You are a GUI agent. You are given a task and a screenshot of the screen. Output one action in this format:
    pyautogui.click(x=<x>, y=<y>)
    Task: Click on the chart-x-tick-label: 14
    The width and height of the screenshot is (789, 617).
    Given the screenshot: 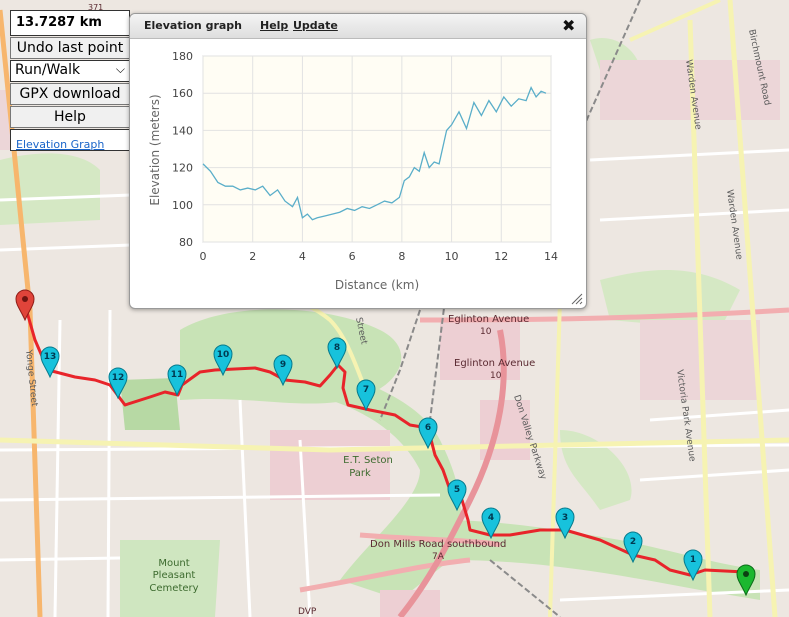 What is the action you would take?
    pyautogui.click(x=551, y=256)
    